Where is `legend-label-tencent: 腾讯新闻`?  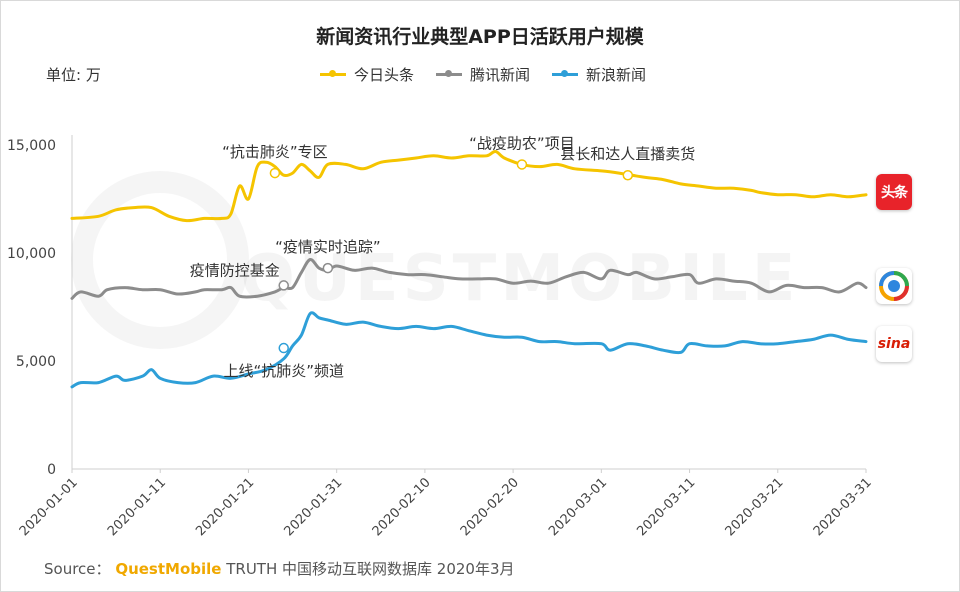 legend-label-tencent: 腾讯新闻 is located at coordinates (500, 75).